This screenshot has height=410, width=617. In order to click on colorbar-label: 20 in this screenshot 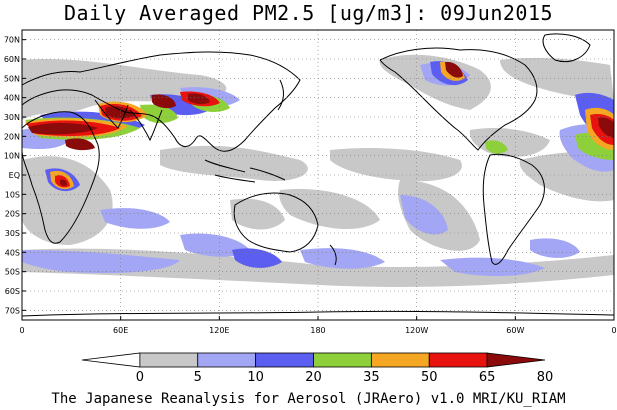, I will do `click(313, 377)`.